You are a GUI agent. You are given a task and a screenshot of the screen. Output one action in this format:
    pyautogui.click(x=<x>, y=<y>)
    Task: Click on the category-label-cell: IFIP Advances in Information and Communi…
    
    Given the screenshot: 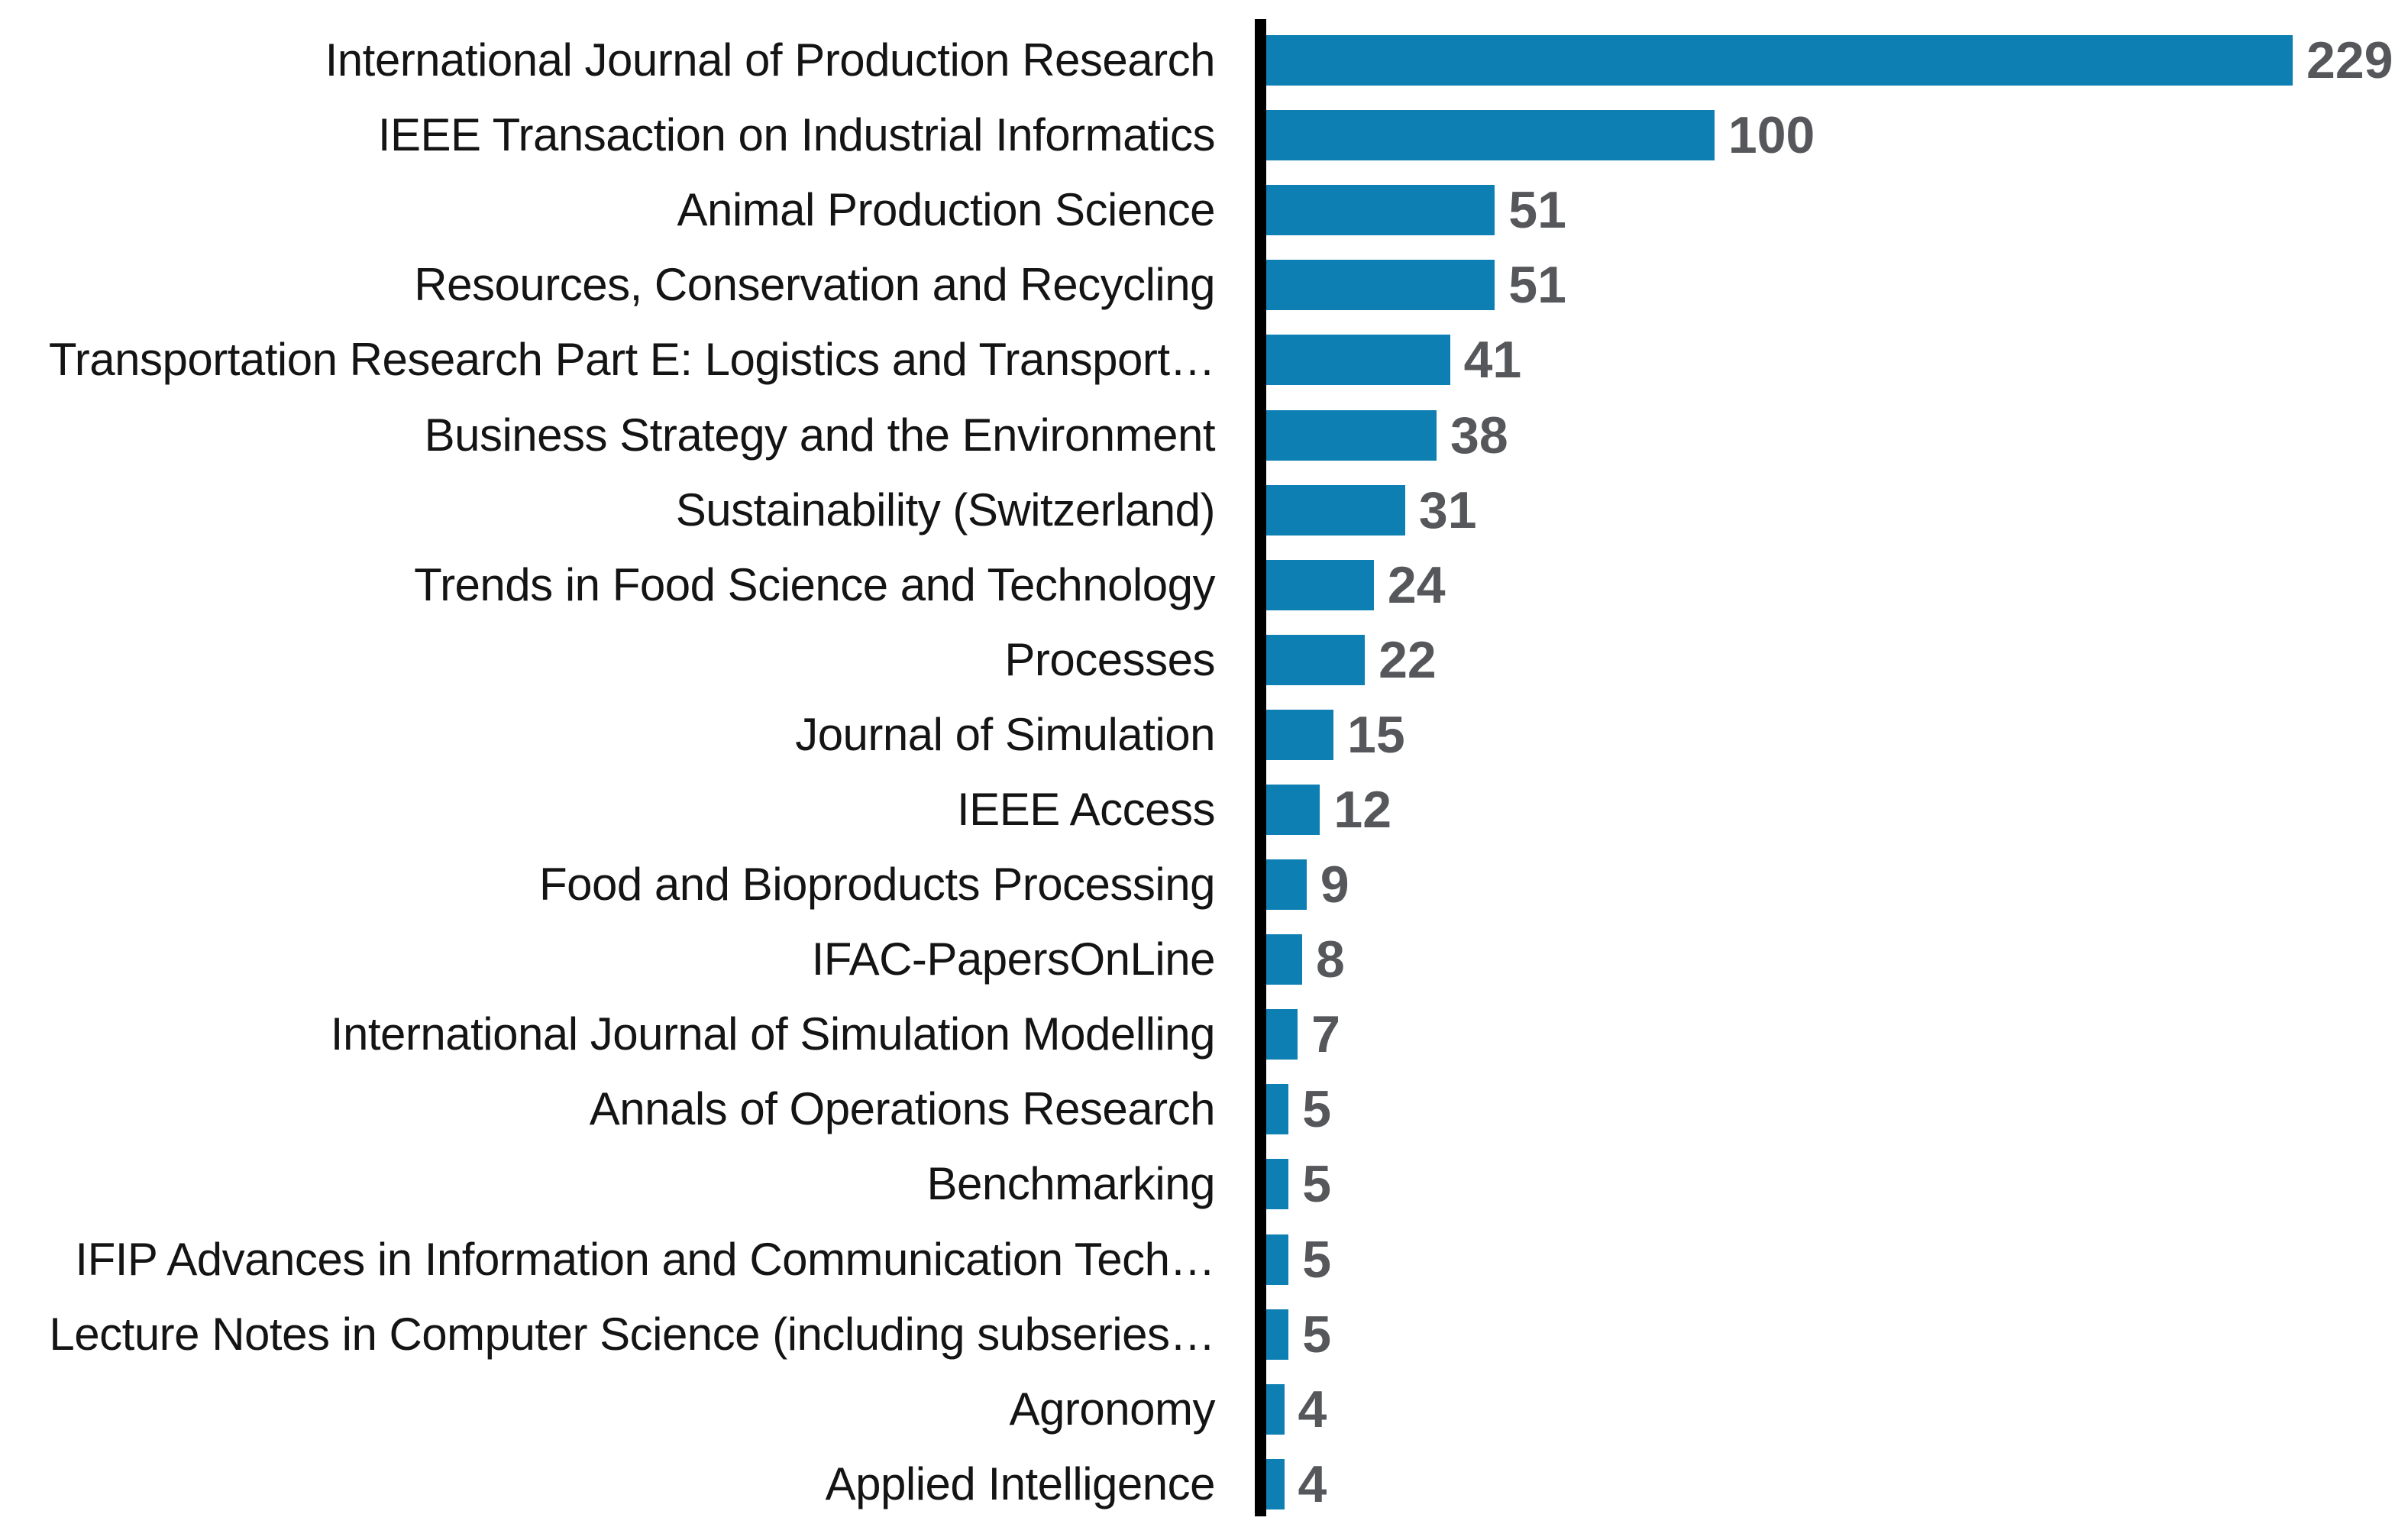 What is the action you would take?
    pyautogui.click(x=627, y=1259)
    